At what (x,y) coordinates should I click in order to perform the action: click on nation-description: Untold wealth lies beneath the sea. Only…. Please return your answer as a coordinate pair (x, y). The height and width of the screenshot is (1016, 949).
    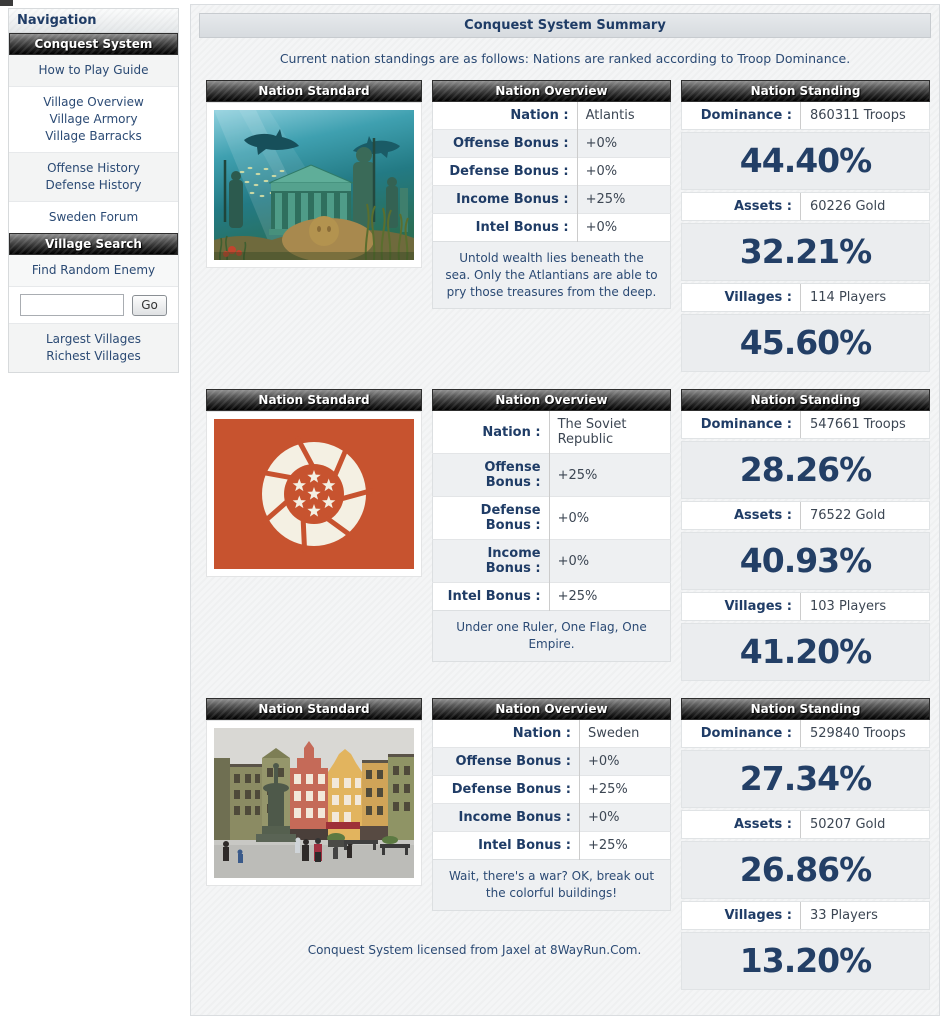
    Looking at the image, I should click on (551, 274).